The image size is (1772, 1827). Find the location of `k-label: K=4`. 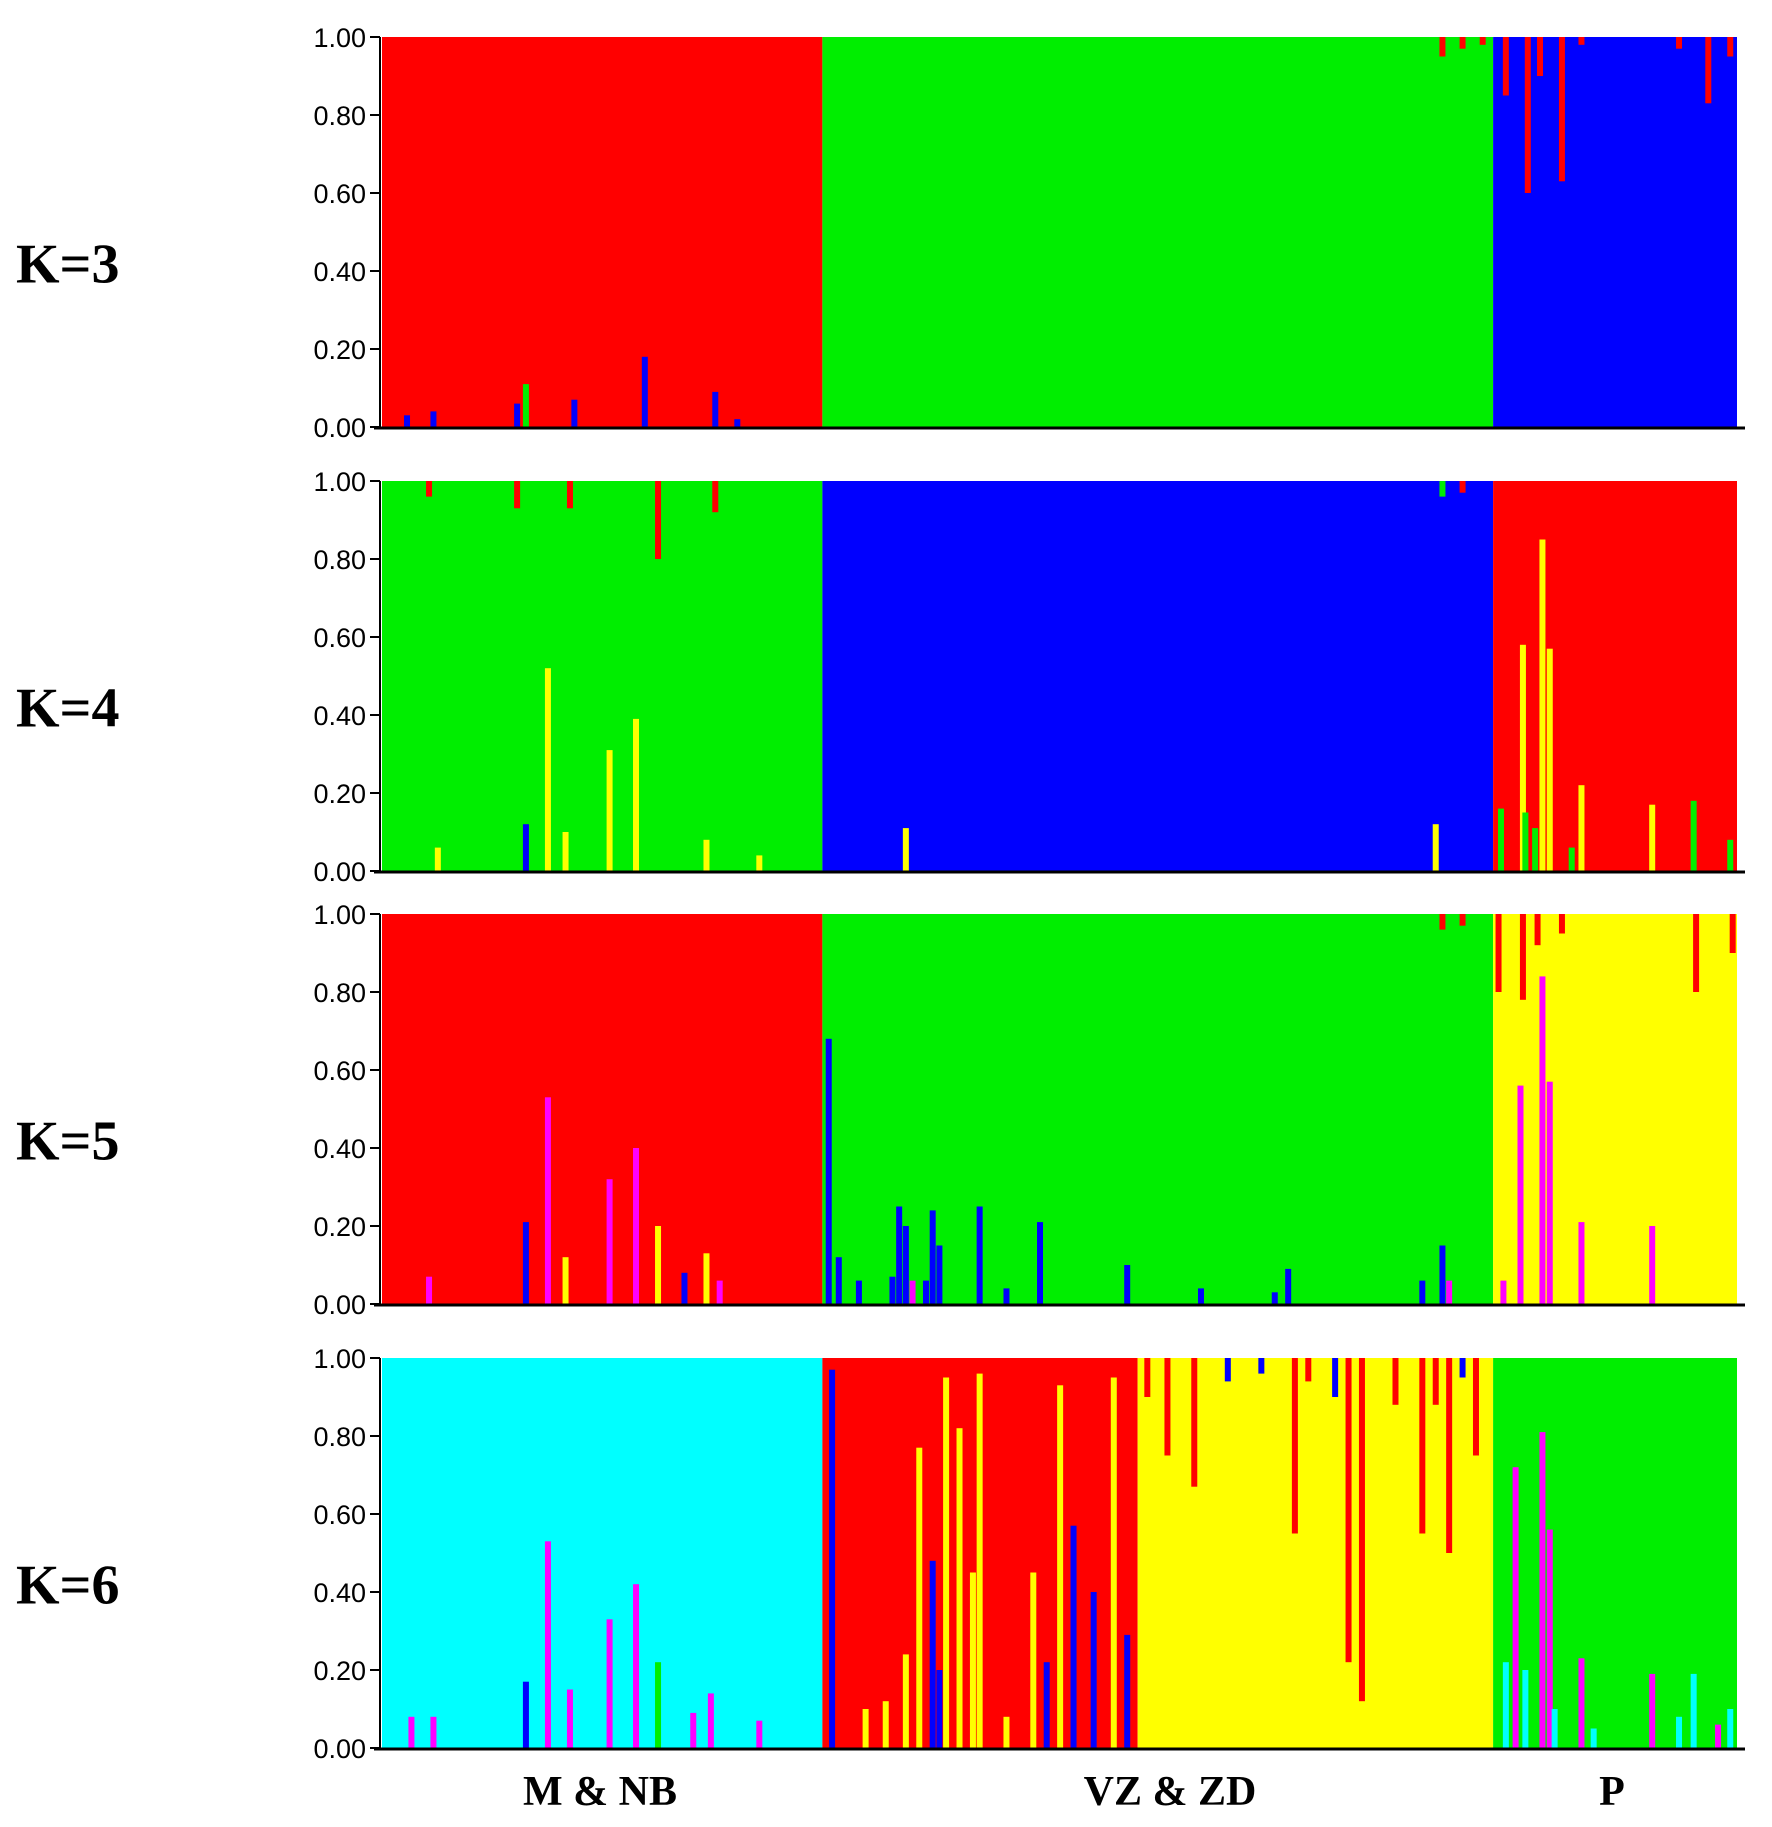

k-label: K=4 is located at coordinates (67, 709).